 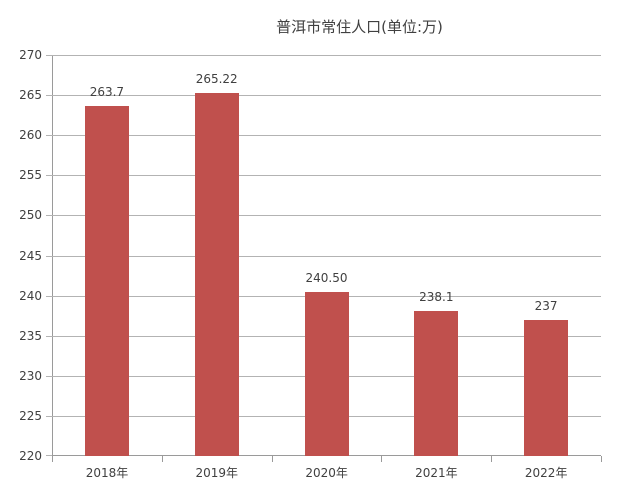 What do you see at coordinates (436, 383) in the screenshot?
I see `bar-2021年` at bounding box center [436, 383].